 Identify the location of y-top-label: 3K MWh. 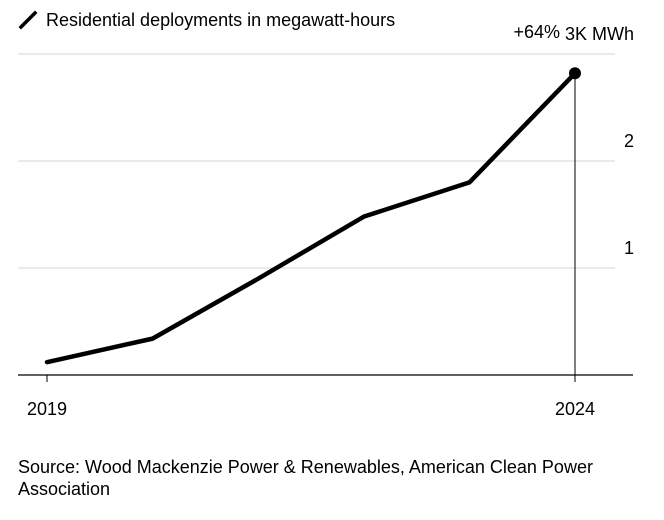
(599, 34).